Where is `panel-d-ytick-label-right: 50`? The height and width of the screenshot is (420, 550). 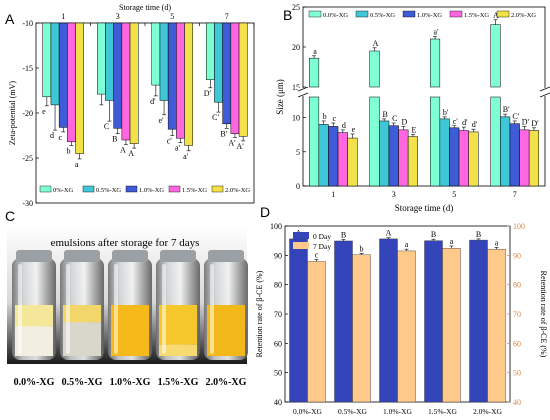
panel-d-ytick-label-right: 50 is located at coordinates (517, 373).